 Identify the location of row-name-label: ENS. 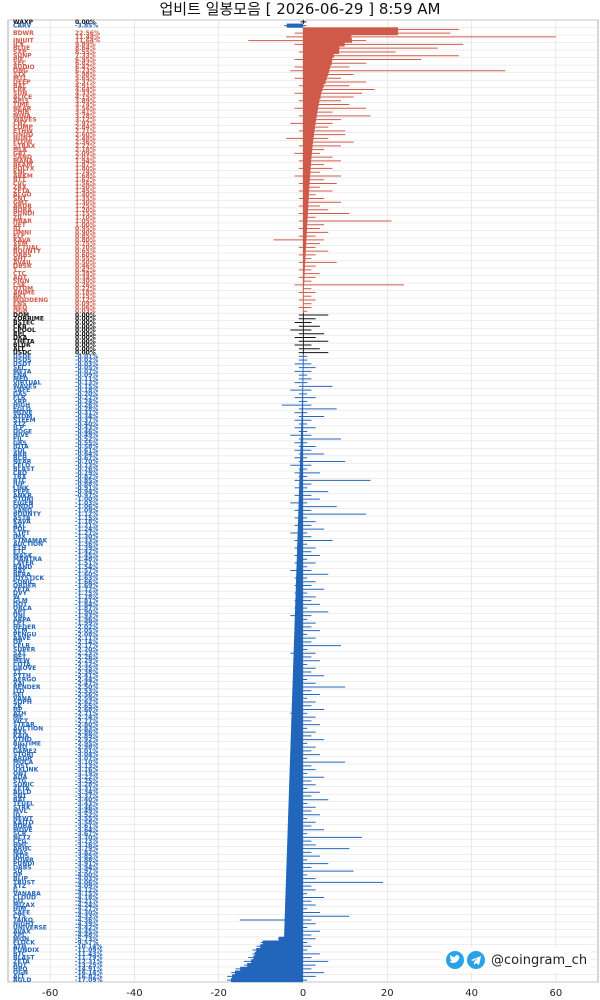
(19, 304).